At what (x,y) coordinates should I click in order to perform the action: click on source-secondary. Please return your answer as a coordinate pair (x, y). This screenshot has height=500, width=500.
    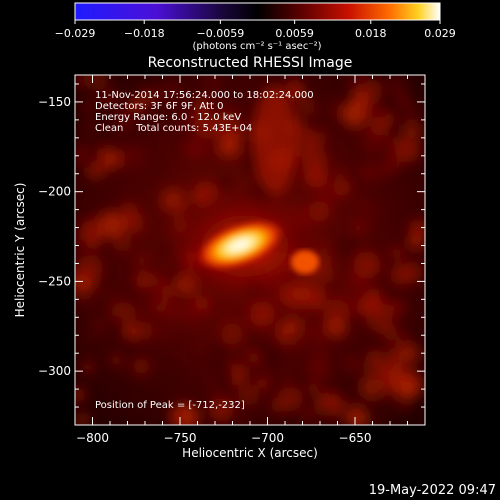
    Looking at the image, I should click on (305, 262).